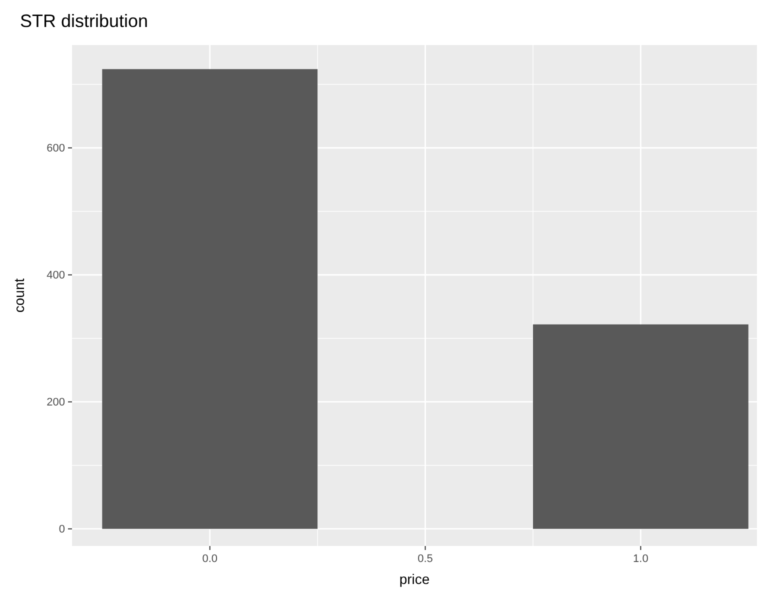  What do you see at coordinates (19, 295) in the screenshot?
I see `y-axis-title: count` at bounding box center [19, 295].